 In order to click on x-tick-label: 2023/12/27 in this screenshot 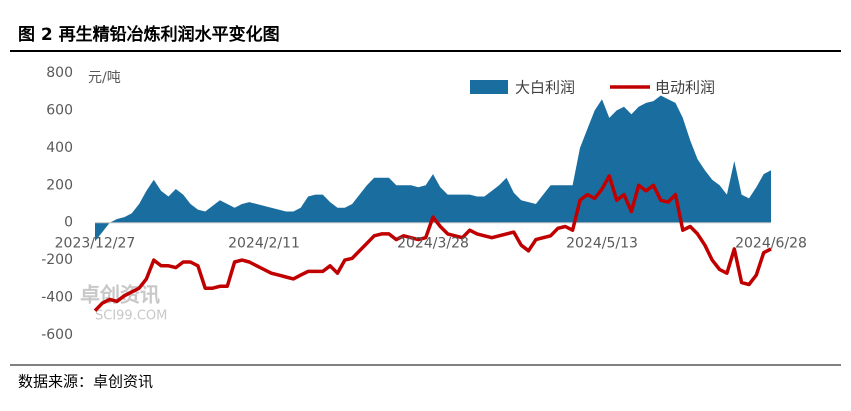, I will do `click(95, 244)`.